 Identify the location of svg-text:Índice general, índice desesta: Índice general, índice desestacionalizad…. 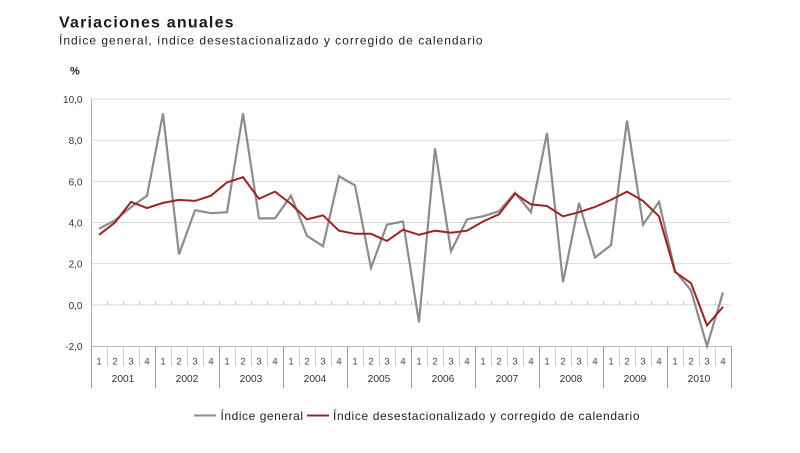
(271, 40).